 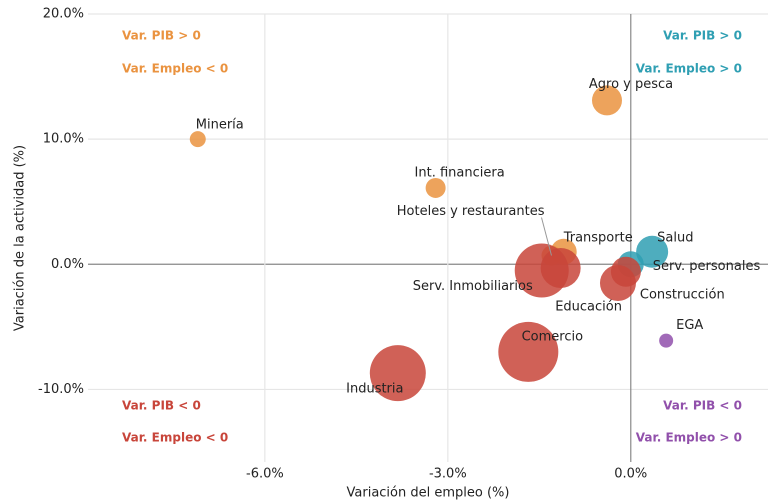 What do you see at coordinates (553, 336) in the screenshot?
I see `point-label: Comercio` at bounding box center [553, 336].